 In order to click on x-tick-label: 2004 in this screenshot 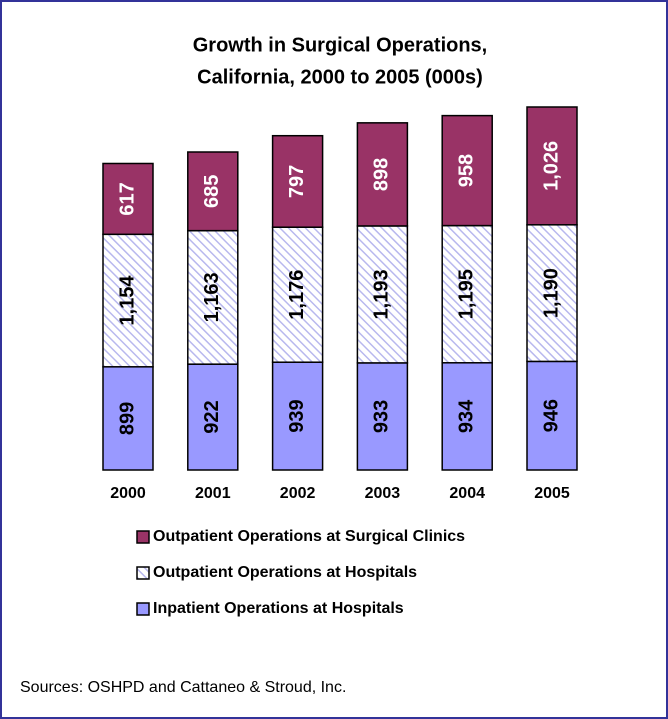, I will do `click(467, 493)`.